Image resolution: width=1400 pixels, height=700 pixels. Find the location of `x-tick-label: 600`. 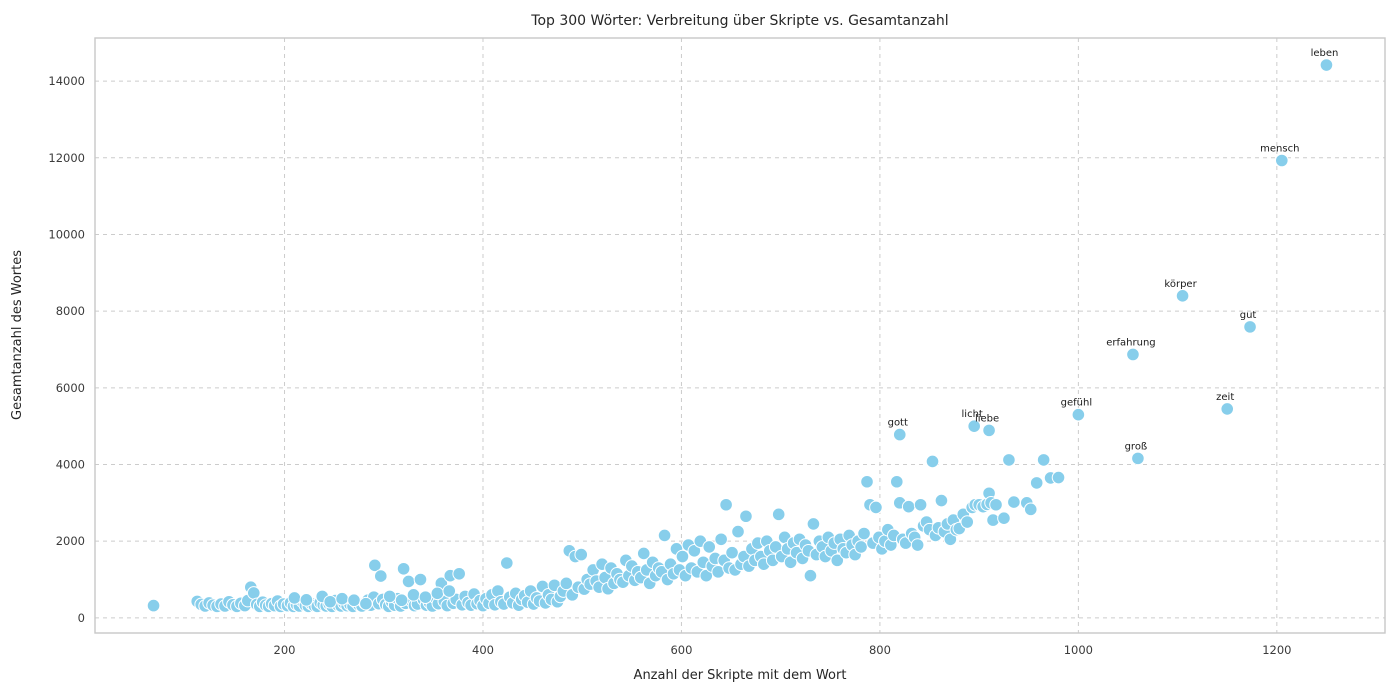

x-tick-label: 600 is located at coordinates (681, 650).